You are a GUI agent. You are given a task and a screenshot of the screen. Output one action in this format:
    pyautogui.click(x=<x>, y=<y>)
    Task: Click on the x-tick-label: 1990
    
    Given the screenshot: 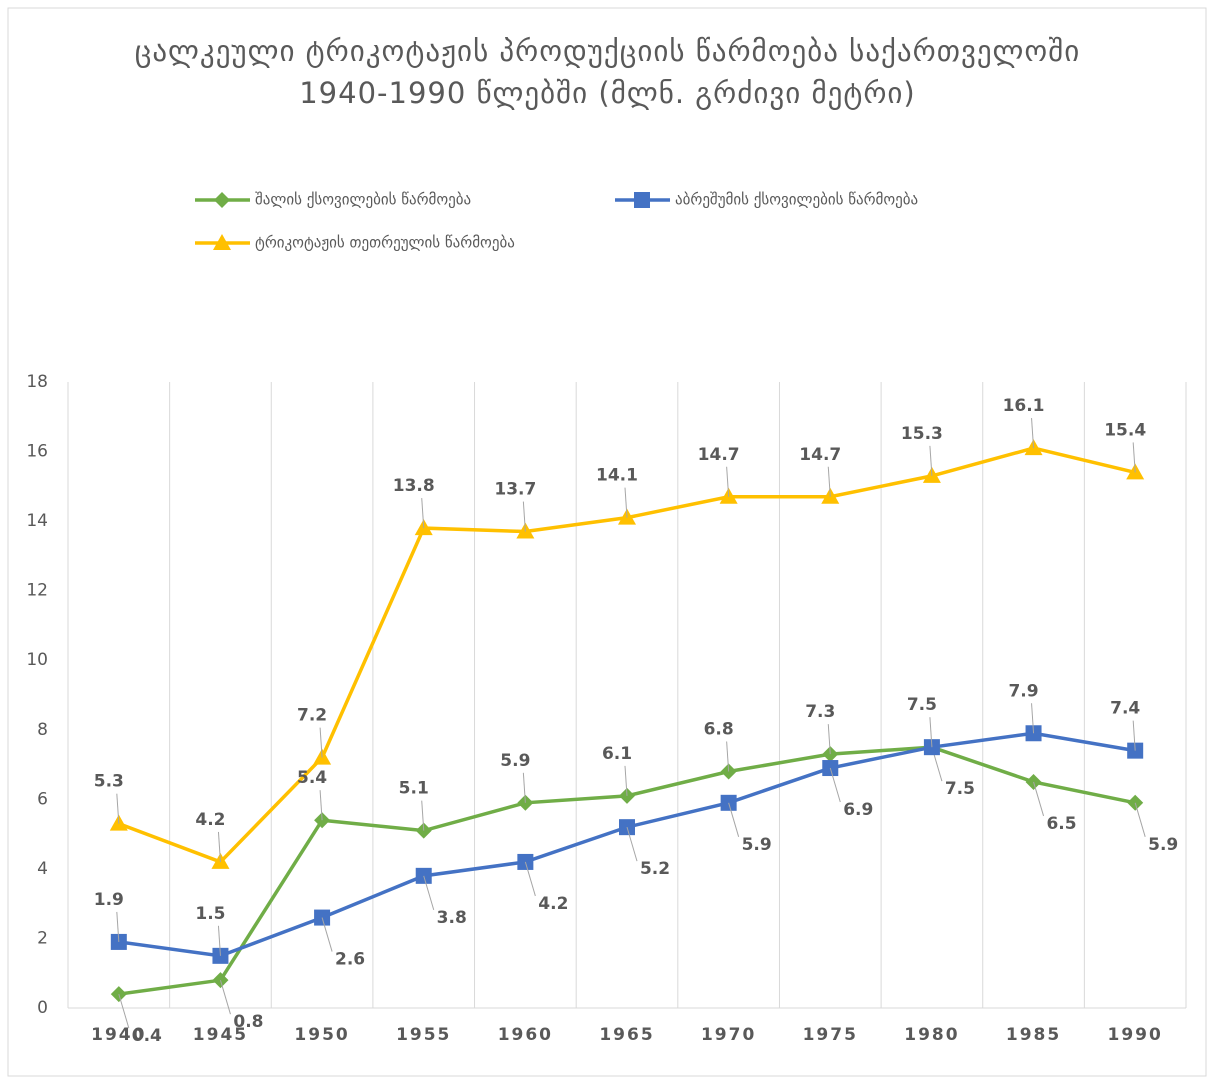 What is the action you would take?
    pyautogui.click(x=1135, y=1035)
    